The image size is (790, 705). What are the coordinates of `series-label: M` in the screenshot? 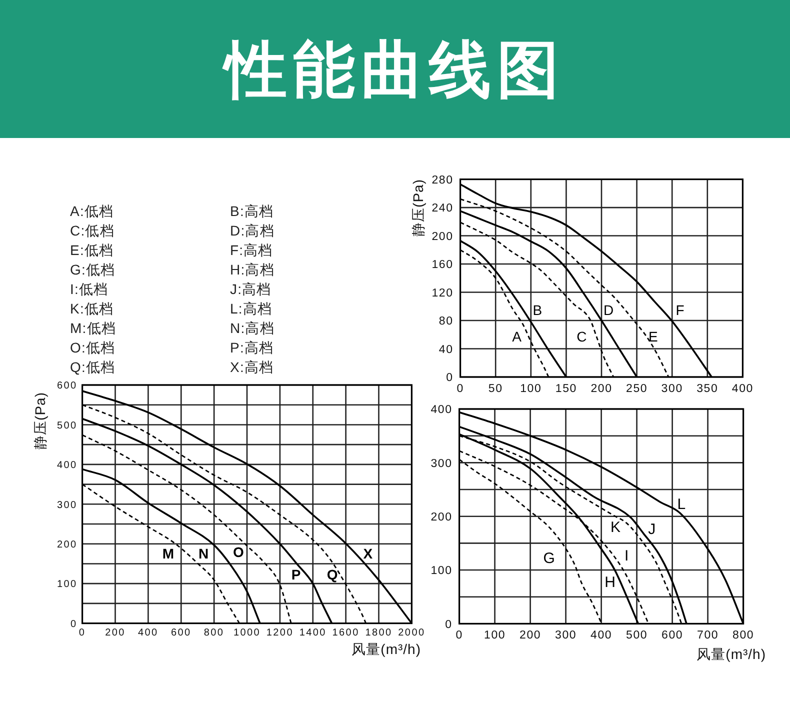 It's located at (168, 554).